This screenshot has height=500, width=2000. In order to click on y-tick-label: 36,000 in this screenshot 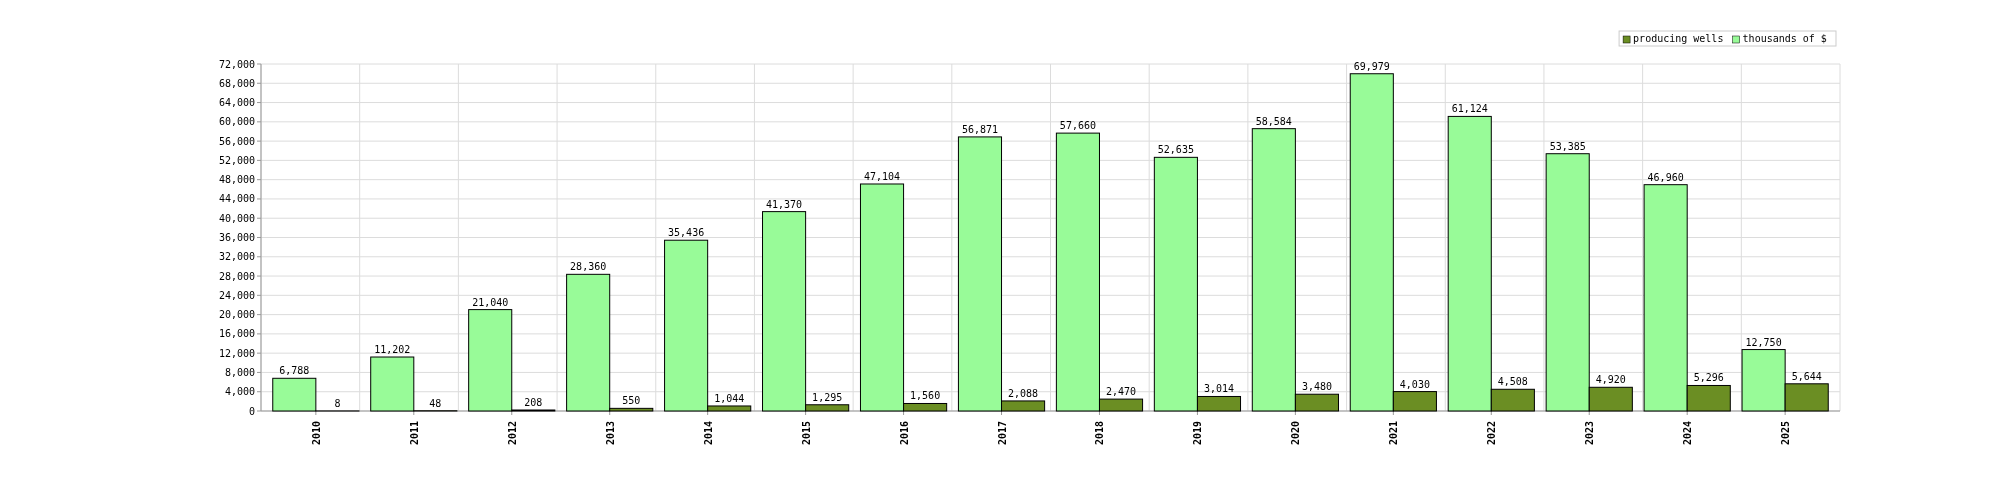, I will do `click(236, 237)`.